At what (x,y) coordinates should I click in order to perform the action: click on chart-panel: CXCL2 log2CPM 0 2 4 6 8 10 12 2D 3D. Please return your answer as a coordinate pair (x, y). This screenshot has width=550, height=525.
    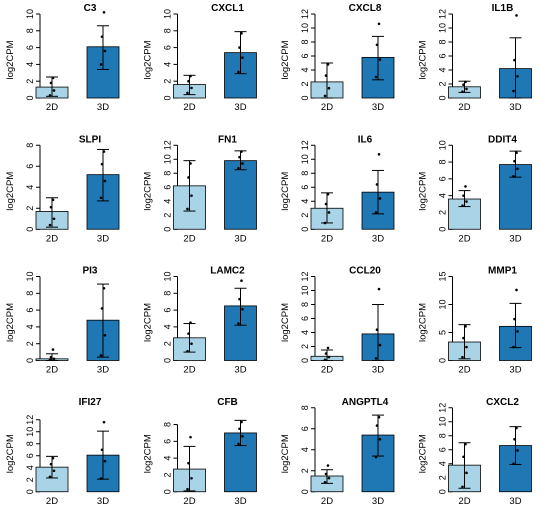
    Looking at the image, I should click on (475, 452).